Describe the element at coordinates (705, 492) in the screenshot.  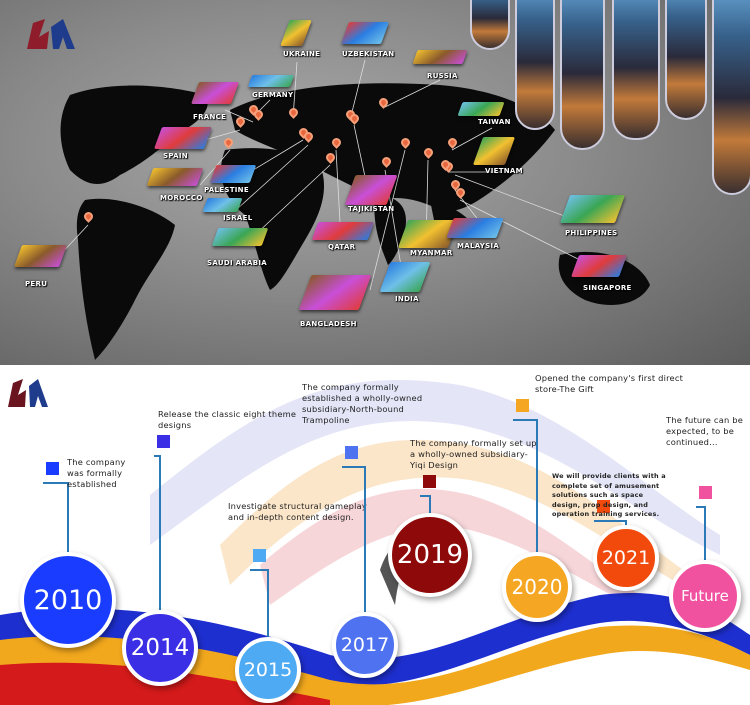
I see `timeline-marker-future` at that location.